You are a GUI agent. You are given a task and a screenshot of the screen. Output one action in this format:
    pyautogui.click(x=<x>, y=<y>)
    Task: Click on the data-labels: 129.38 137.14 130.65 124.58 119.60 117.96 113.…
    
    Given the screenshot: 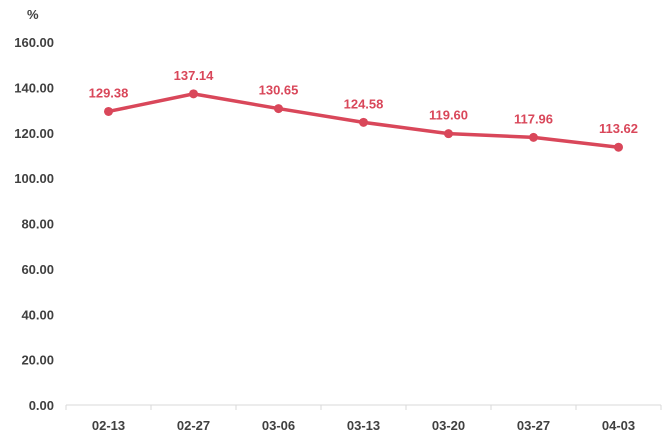 What is the action you would take?
    pyautogui.click(x=363, y=102)
    